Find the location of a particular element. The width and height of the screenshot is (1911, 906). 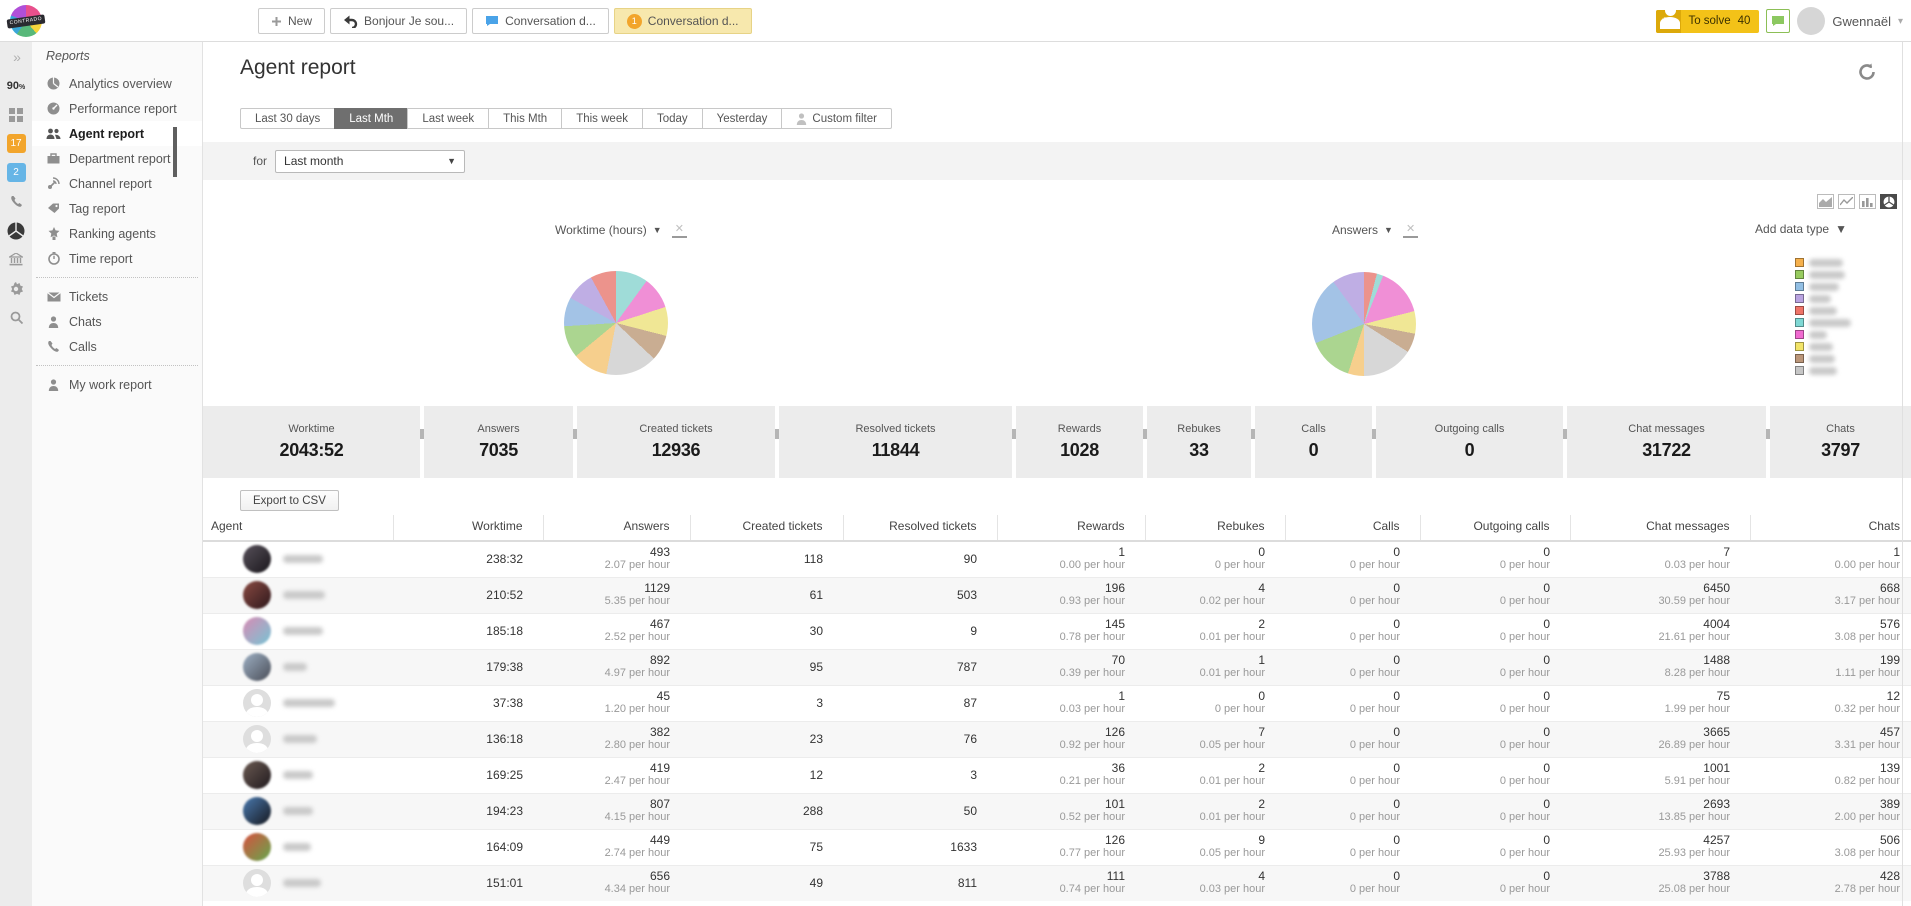

column-header-answers: Answers is located at coordinates (616, 528).